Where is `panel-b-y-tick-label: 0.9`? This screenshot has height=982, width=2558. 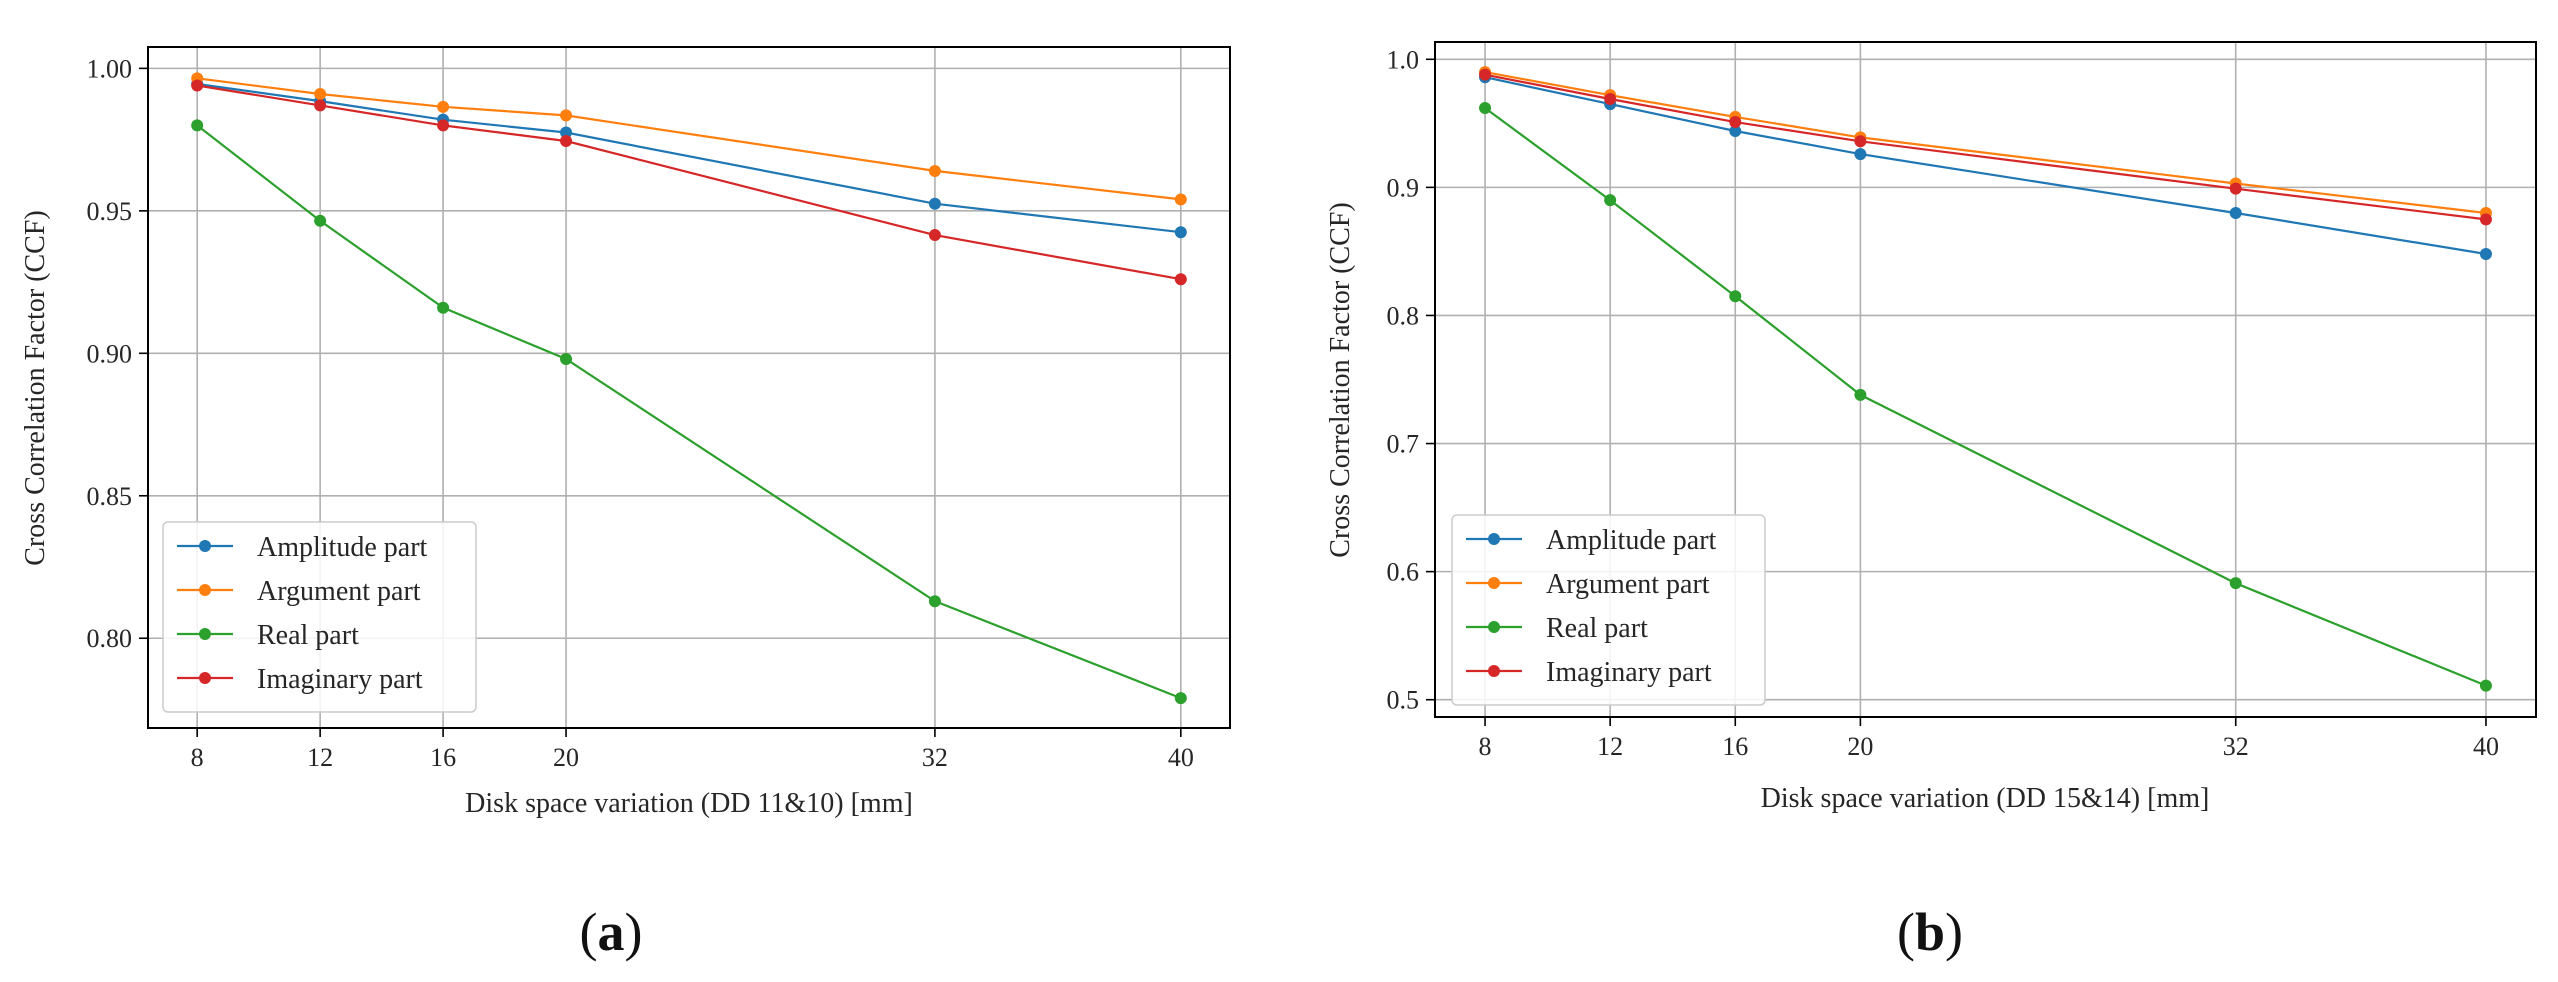 panel-b-y-tick-label: 0.9 is located at coordinates (1403, 187).